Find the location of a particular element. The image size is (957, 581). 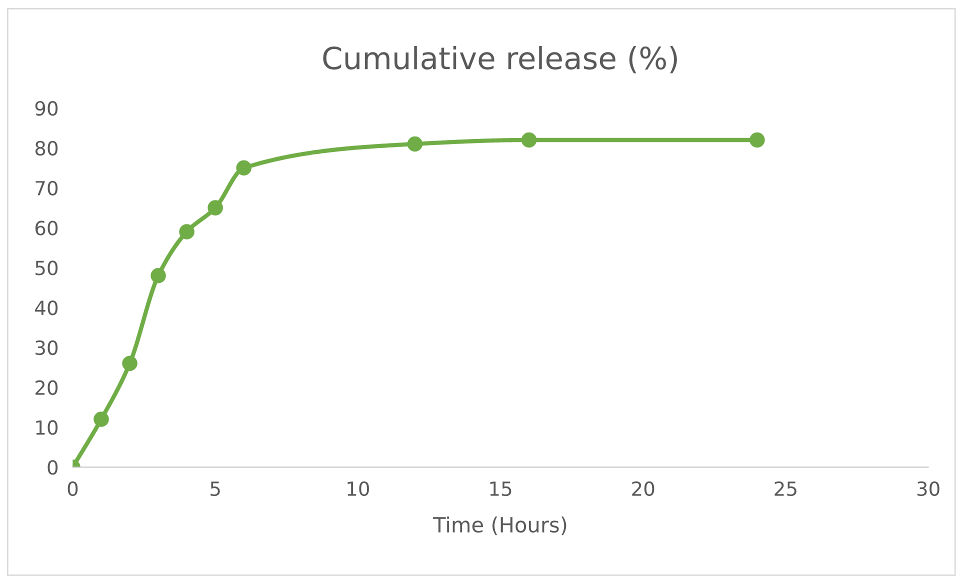

y-tick-label: 0 is located at coordinates (53, 467).